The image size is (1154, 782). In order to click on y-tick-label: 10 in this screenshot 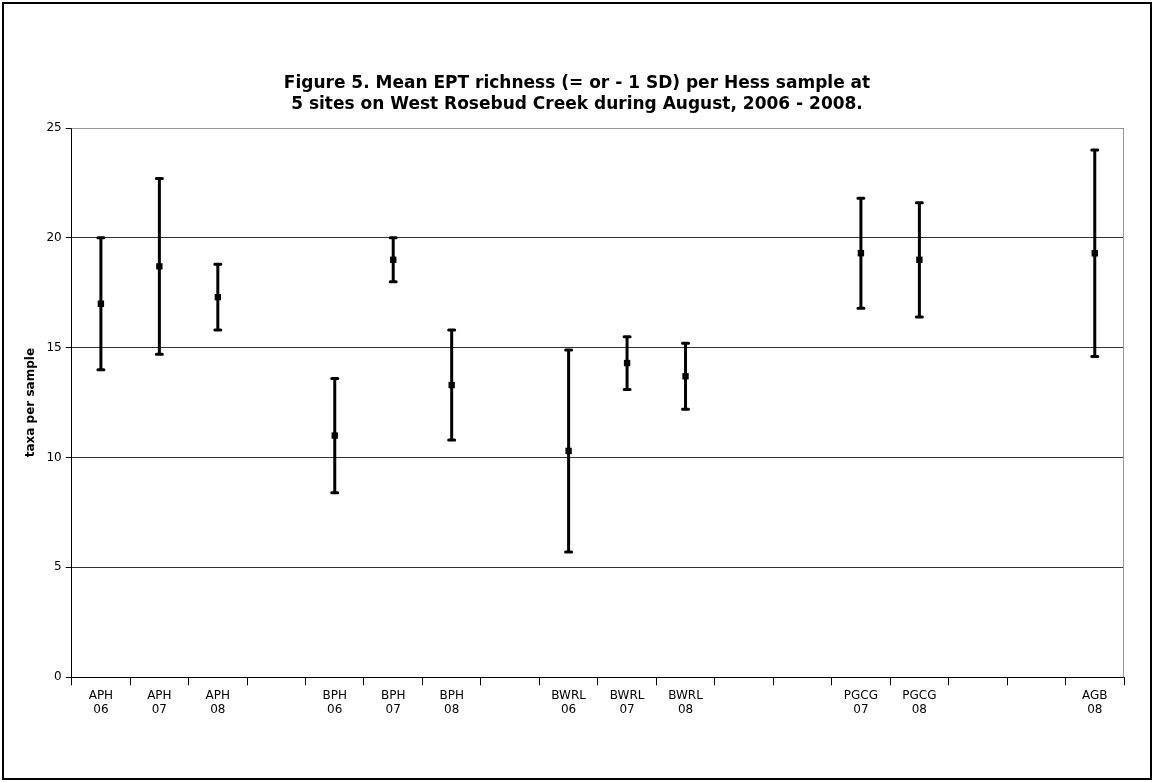, I will do `click(54, 456)`.